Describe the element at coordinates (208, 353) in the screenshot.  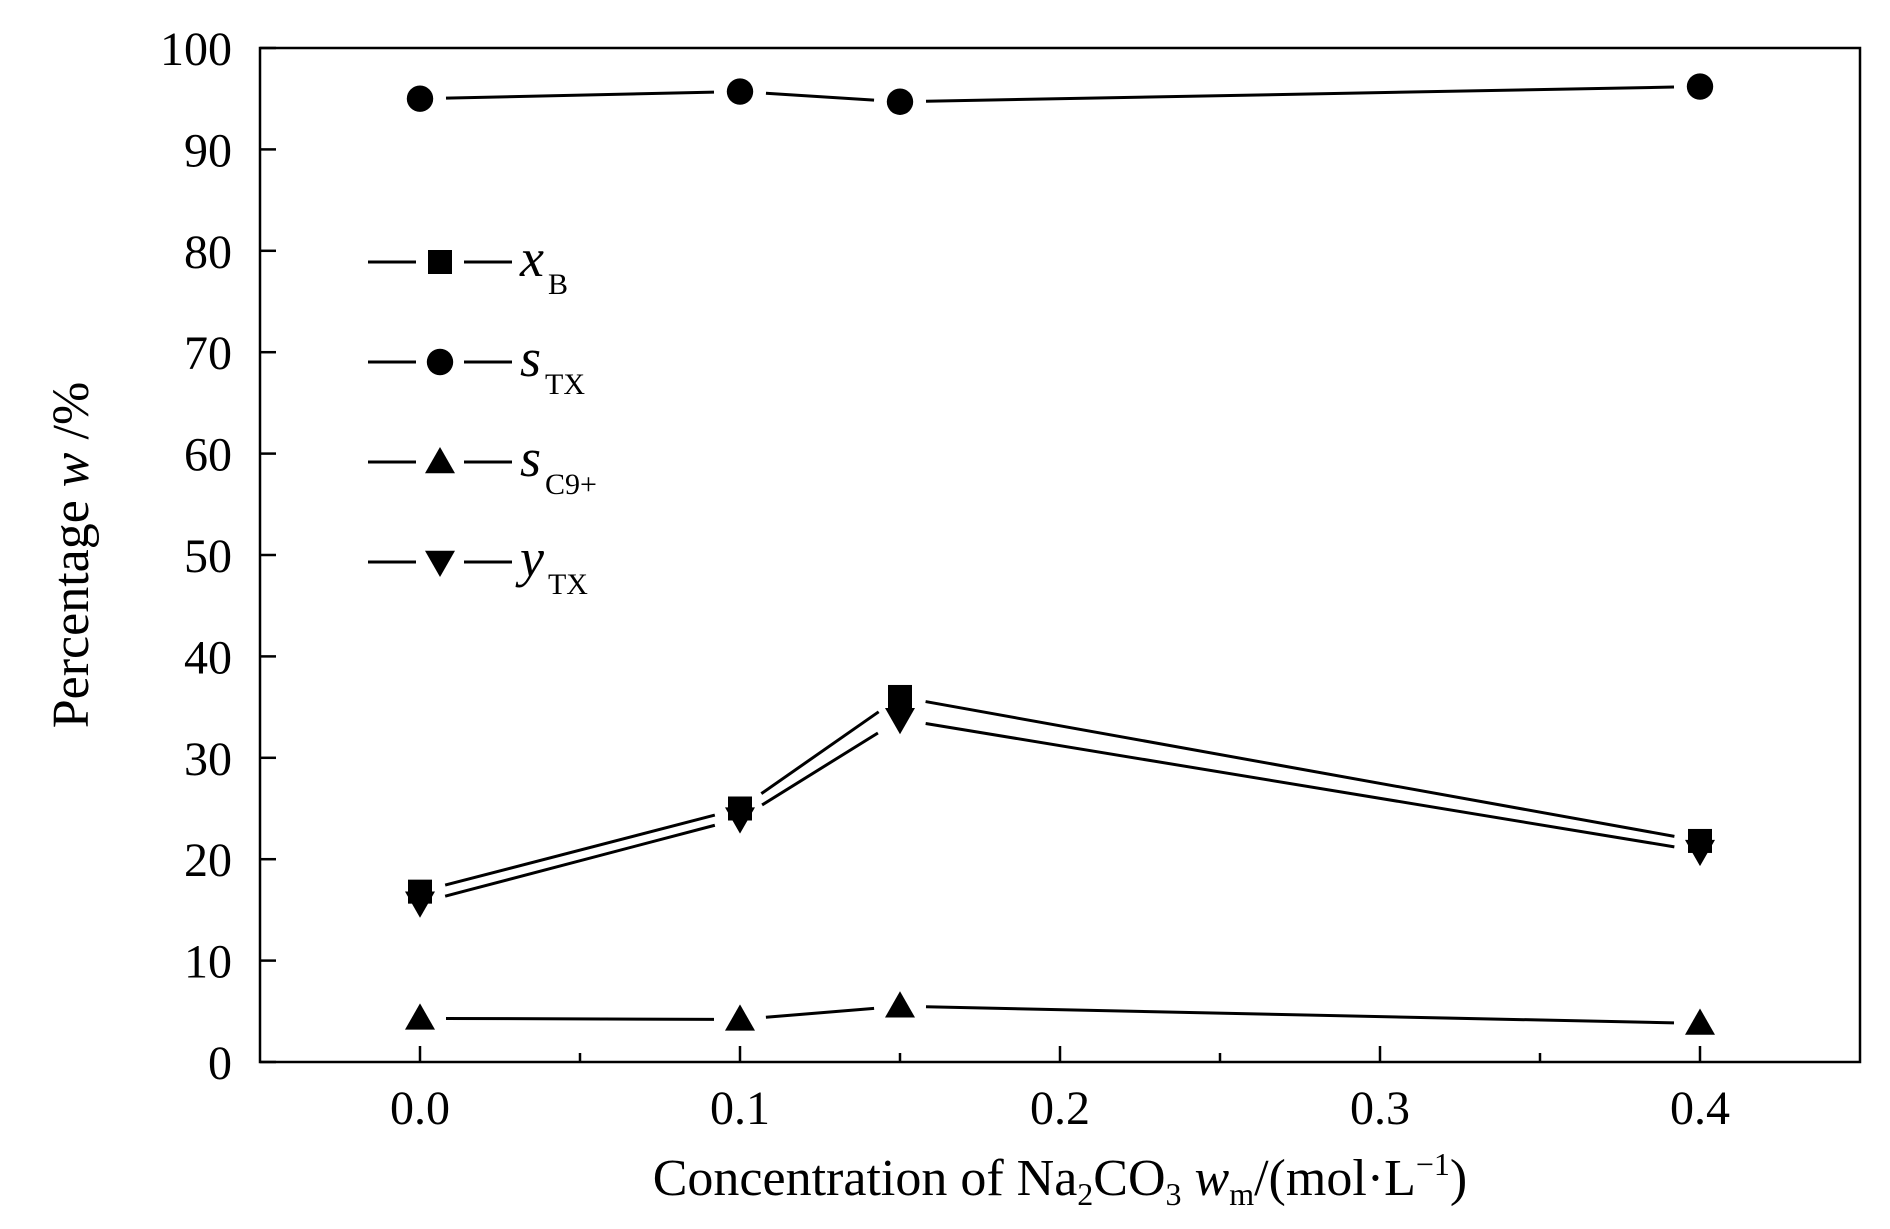
I see `y-tick-label: 70` at that location.